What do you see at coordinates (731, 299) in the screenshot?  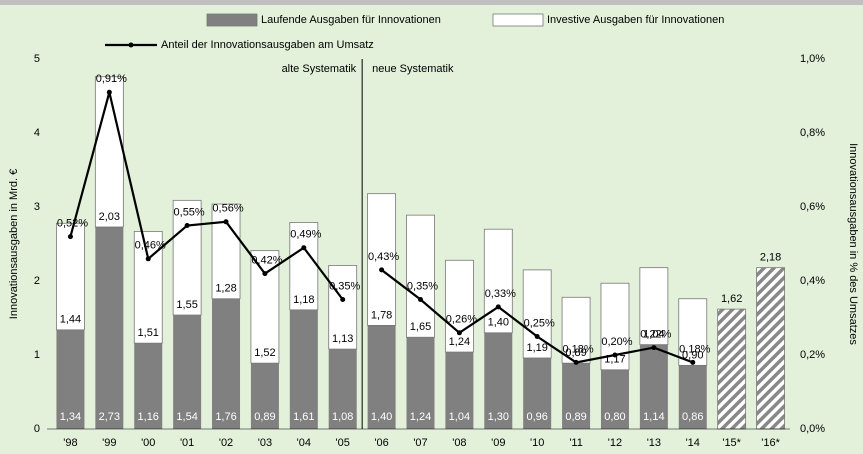 I see `value-label: 1,62` at bounding box center [731, 299].